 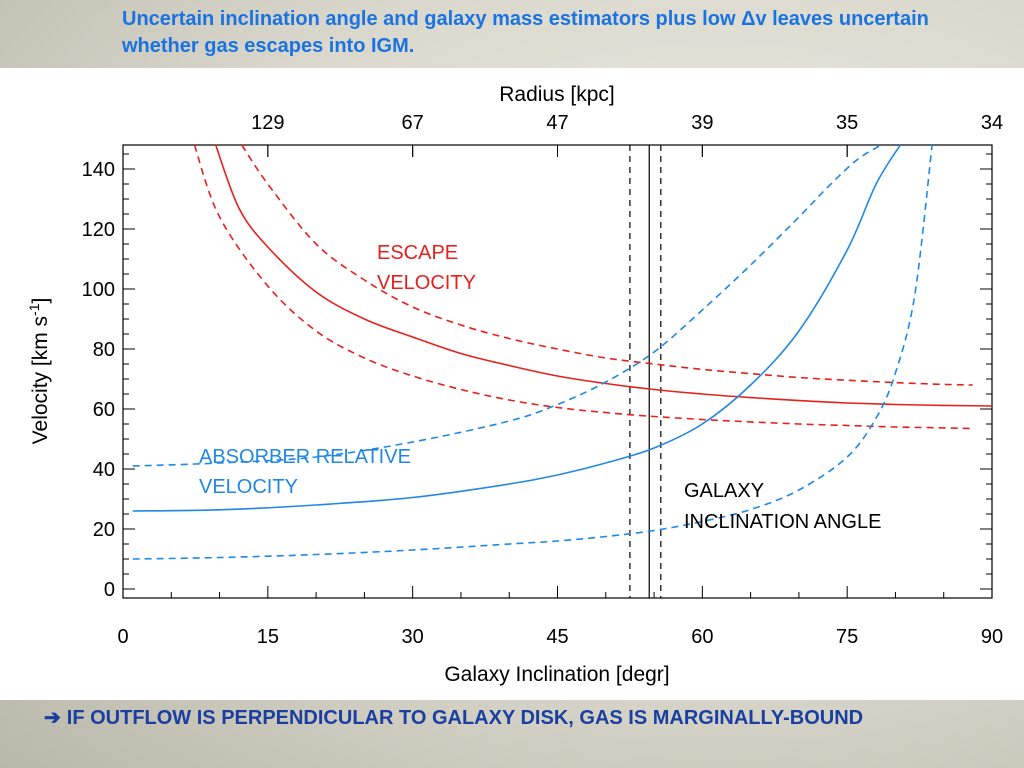 I want to click on galaxy-annotation-line2: INCLINATION ANGLE, so click(x=782, y=522).